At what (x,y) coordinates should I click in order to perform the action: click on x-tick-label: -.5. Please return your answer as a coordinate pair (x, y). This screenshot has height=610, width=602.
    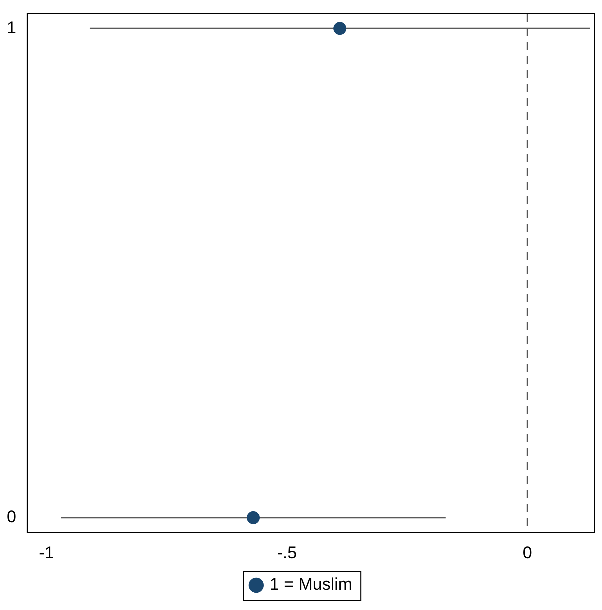
    Looking at the image, I should click on (287, 552).